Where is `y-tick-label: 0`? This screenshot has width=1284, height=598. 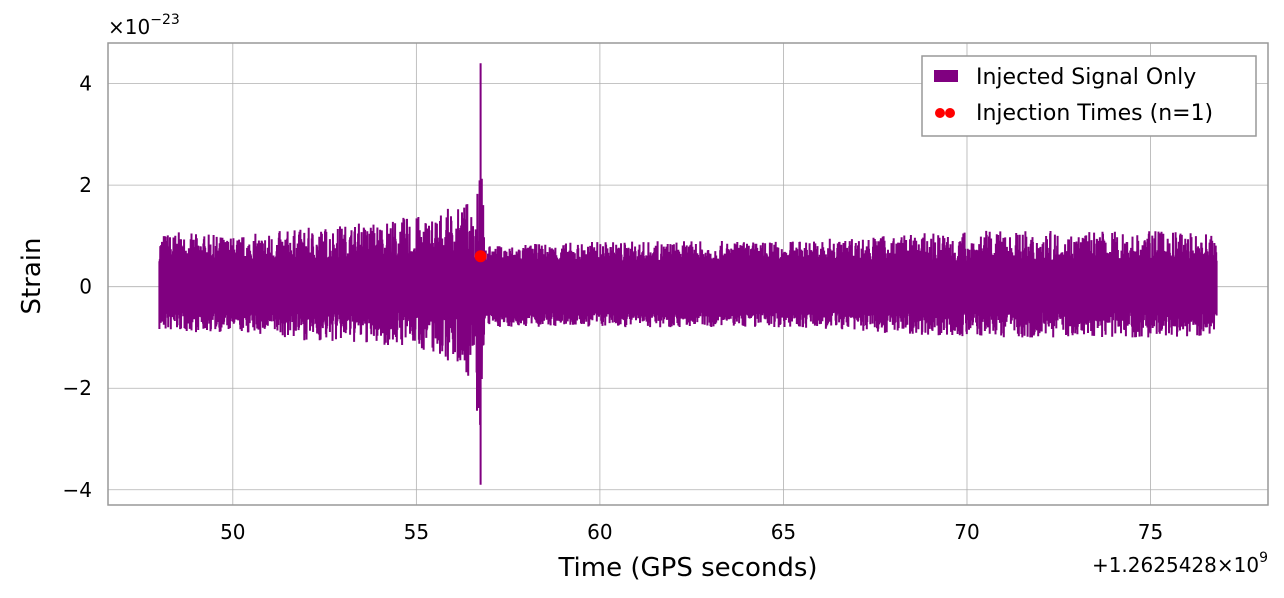 y-tick-label: 0 is located at coordinates (85, 287).